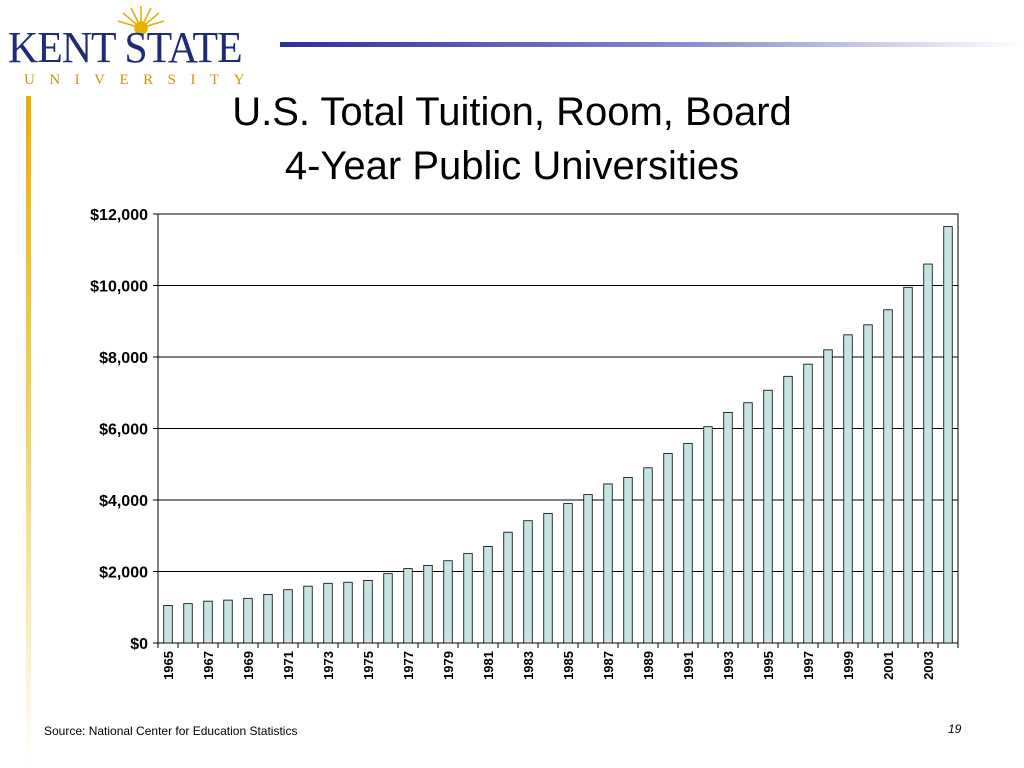  Describe the element at coordinates (808, 503) in the screenshot. I see `bar-1997` at that location.